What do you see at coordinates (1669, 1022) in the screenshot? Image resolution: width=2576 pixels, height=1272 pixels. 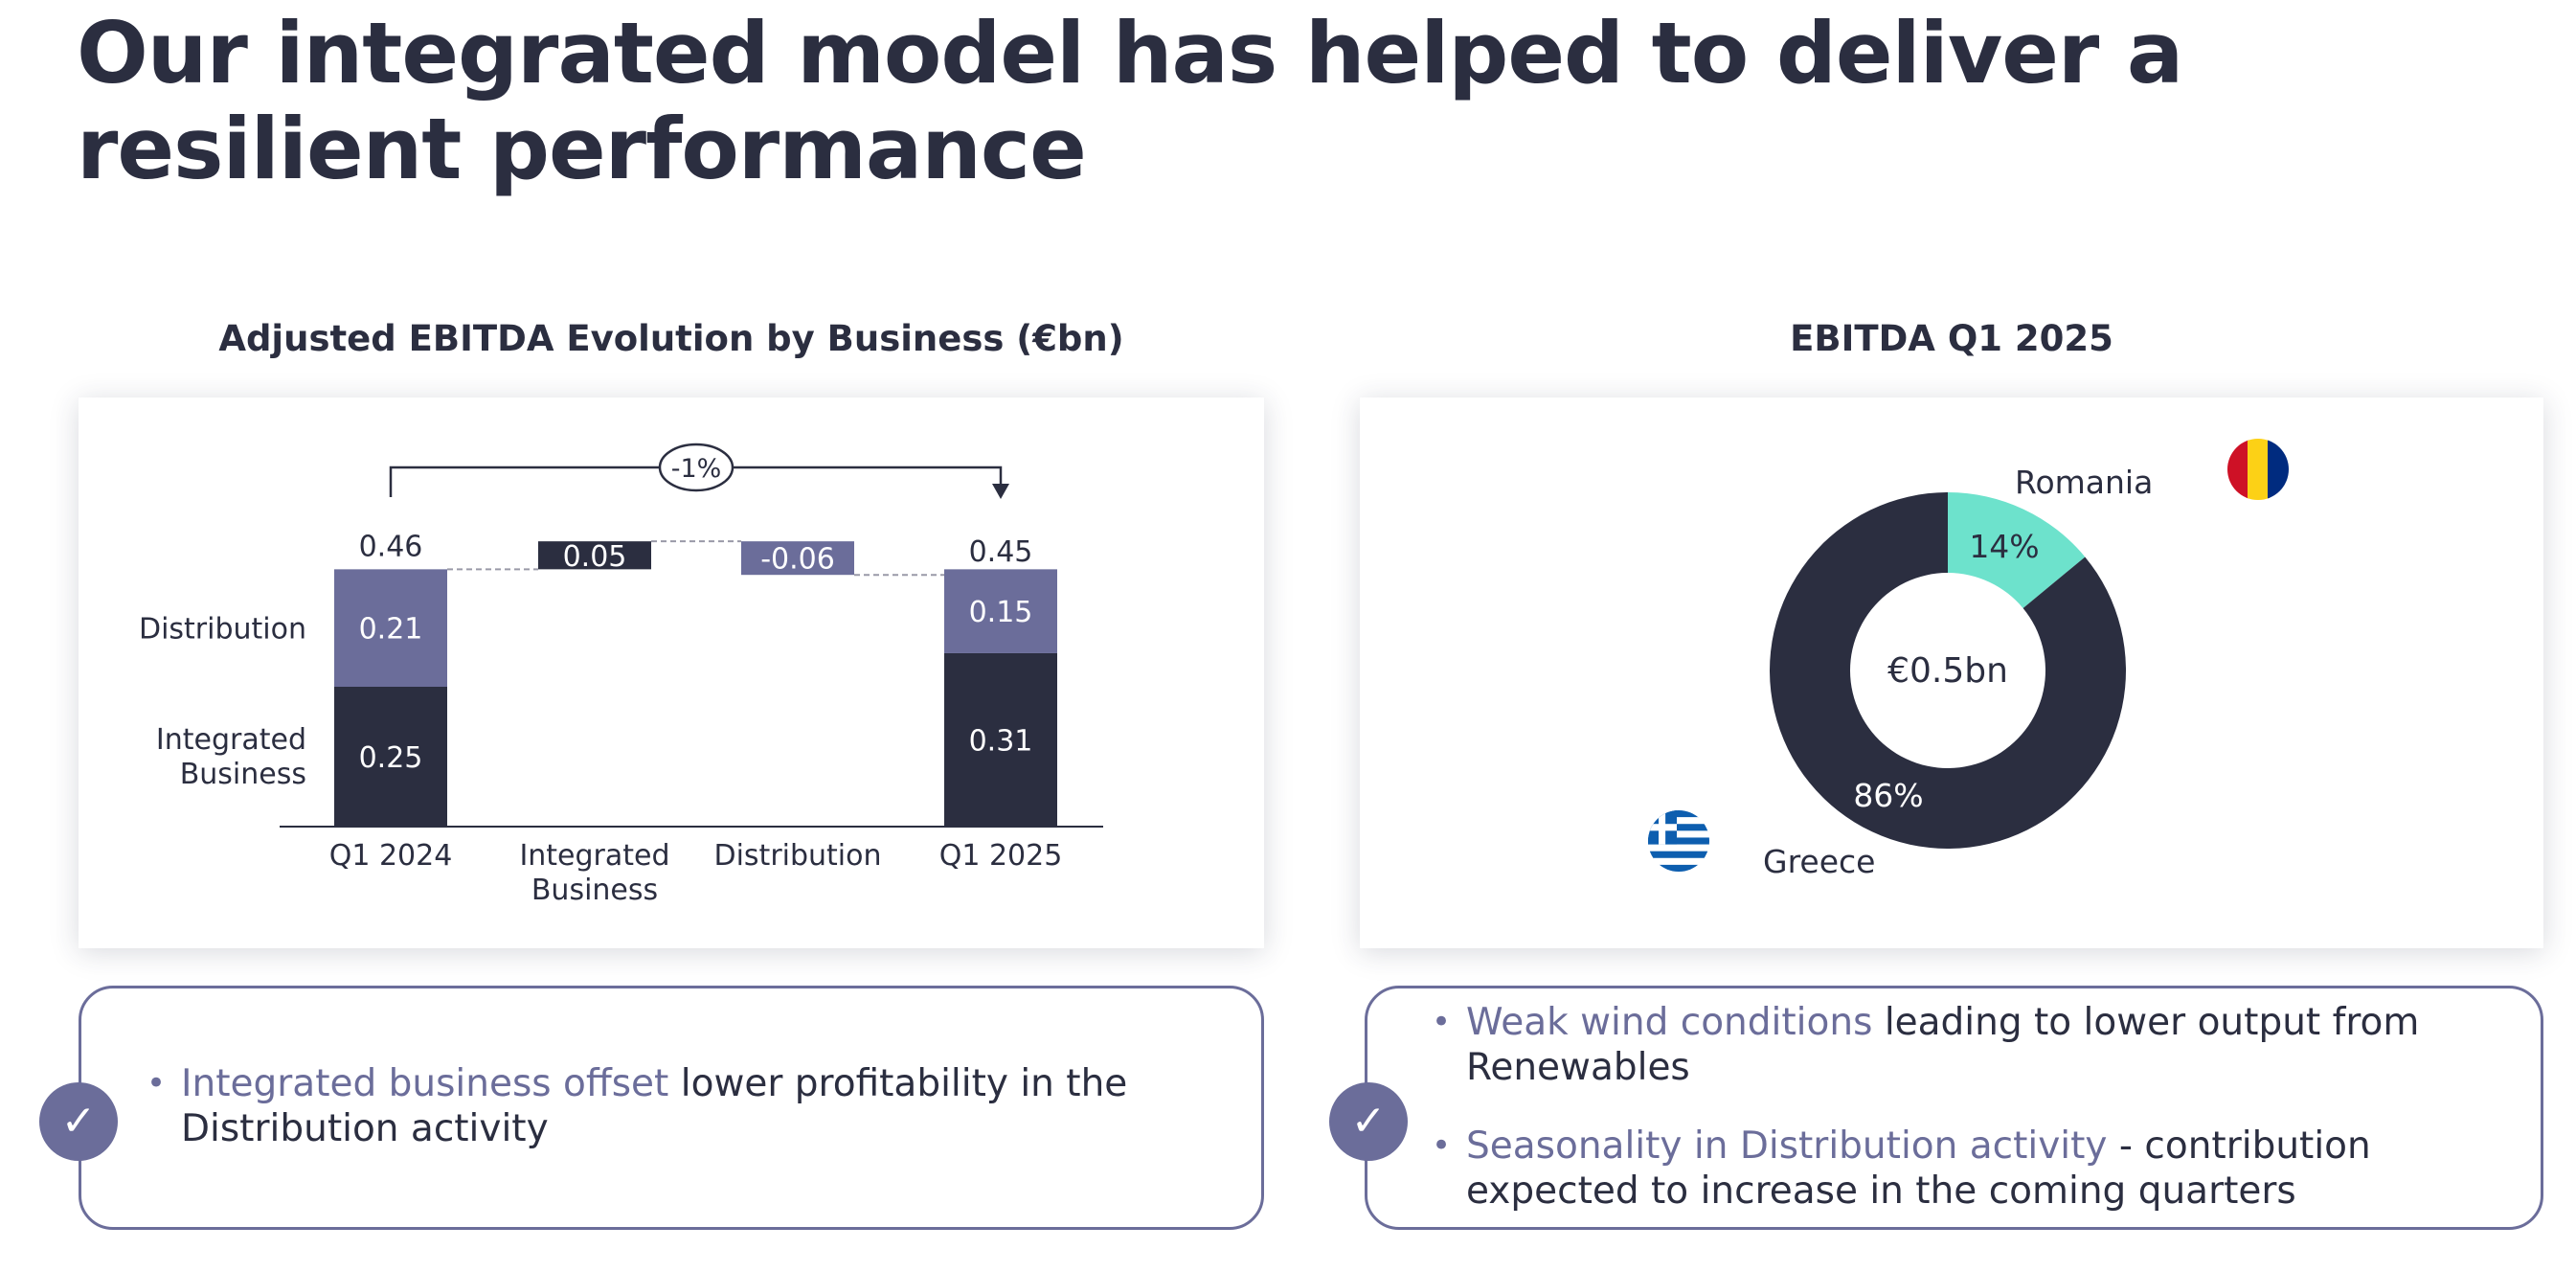 I see `right-note-1-highlight: Weak wind conditions` at bounding box center [1669, 1022].